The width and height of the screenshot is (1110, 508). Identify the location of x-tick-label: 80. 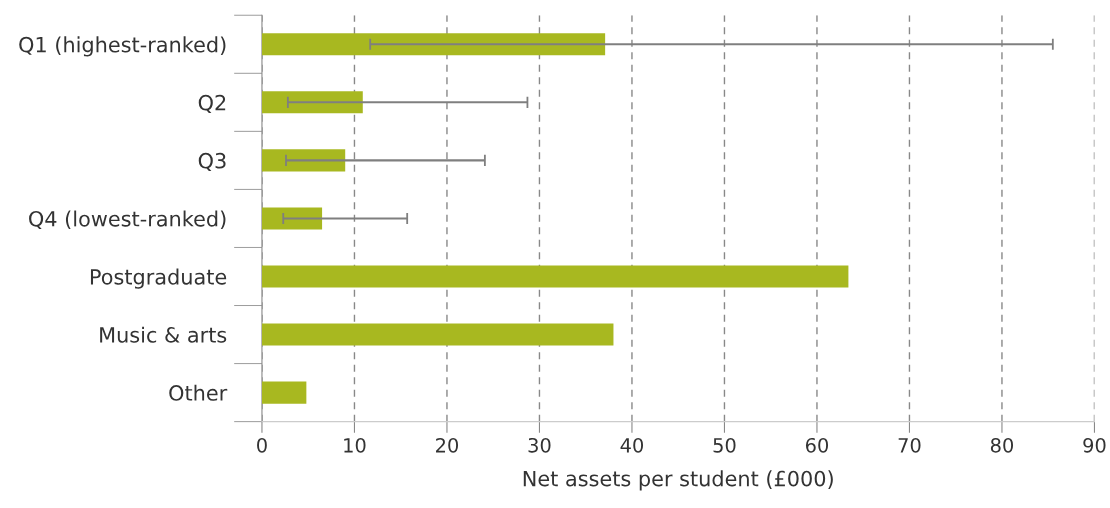
(1002, 445).